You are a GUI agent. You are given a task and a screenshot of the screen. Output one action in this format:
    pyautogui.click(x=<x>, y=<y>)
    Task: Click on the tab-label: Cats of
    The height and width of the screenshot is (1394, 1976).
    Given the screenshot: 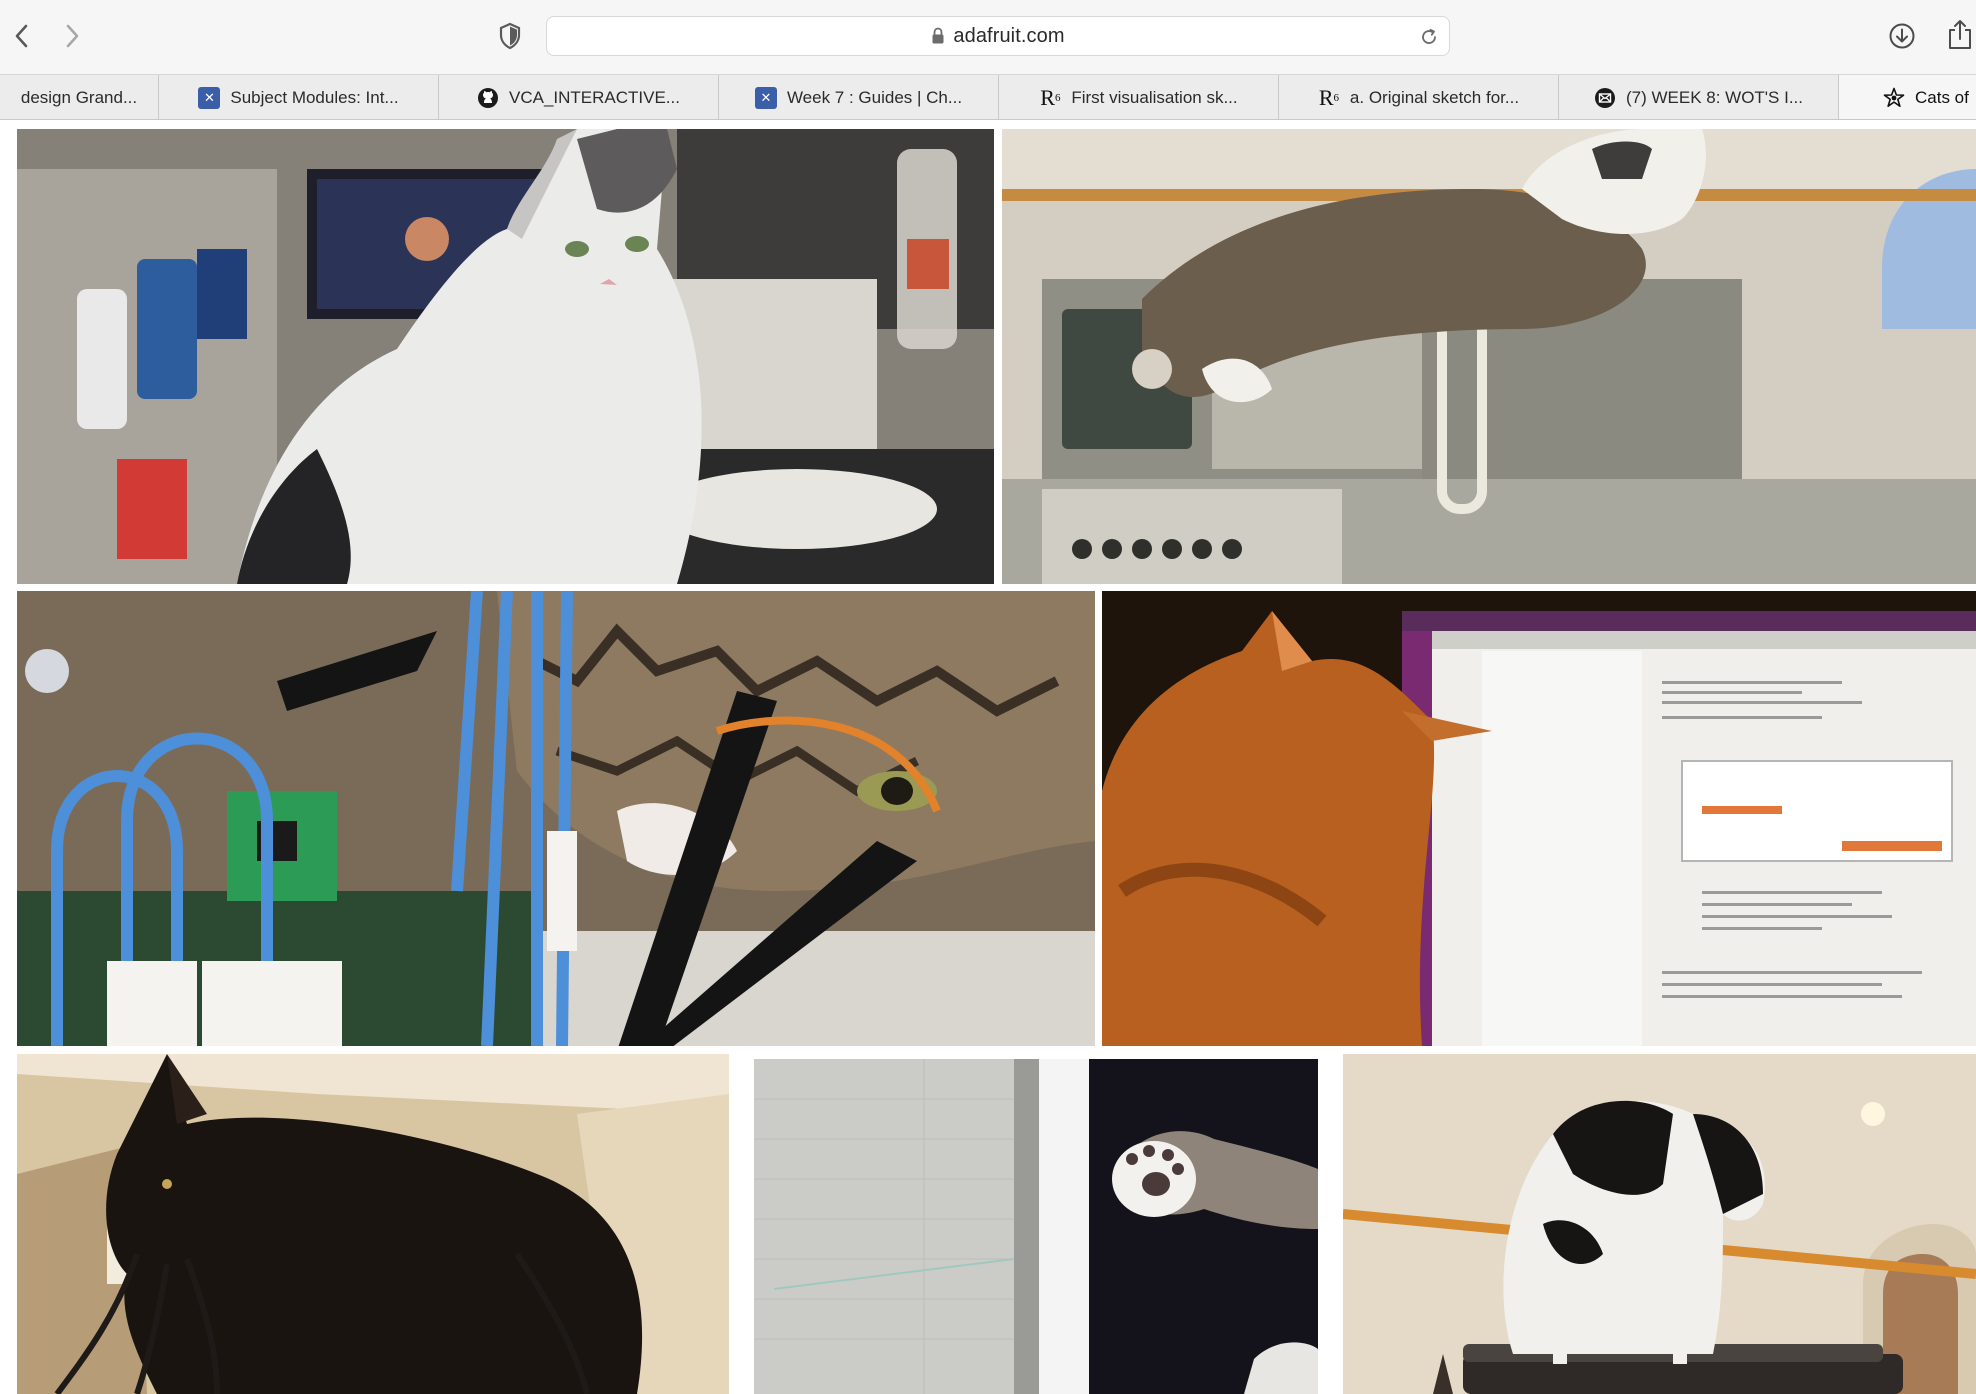 What is the action you would take?
    pyautogui.click(x=1942, y=97)
    